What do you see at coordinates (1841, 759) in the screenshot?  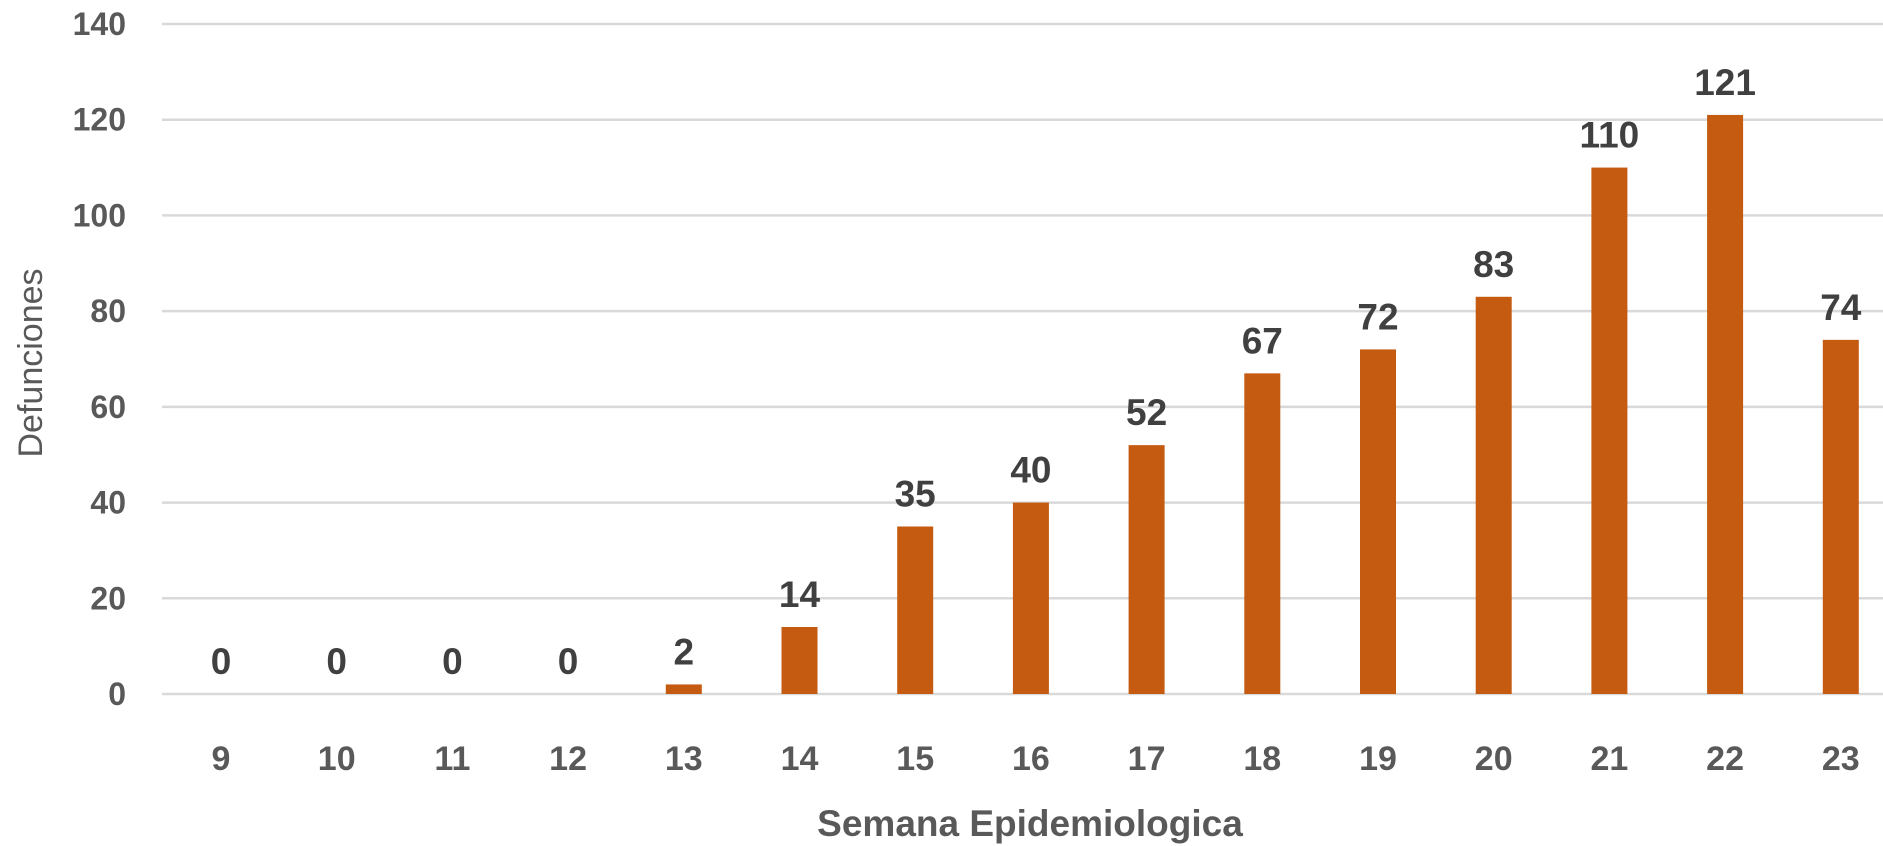 I see `x-tick-label: 23` at bounding box center [1841, 759].